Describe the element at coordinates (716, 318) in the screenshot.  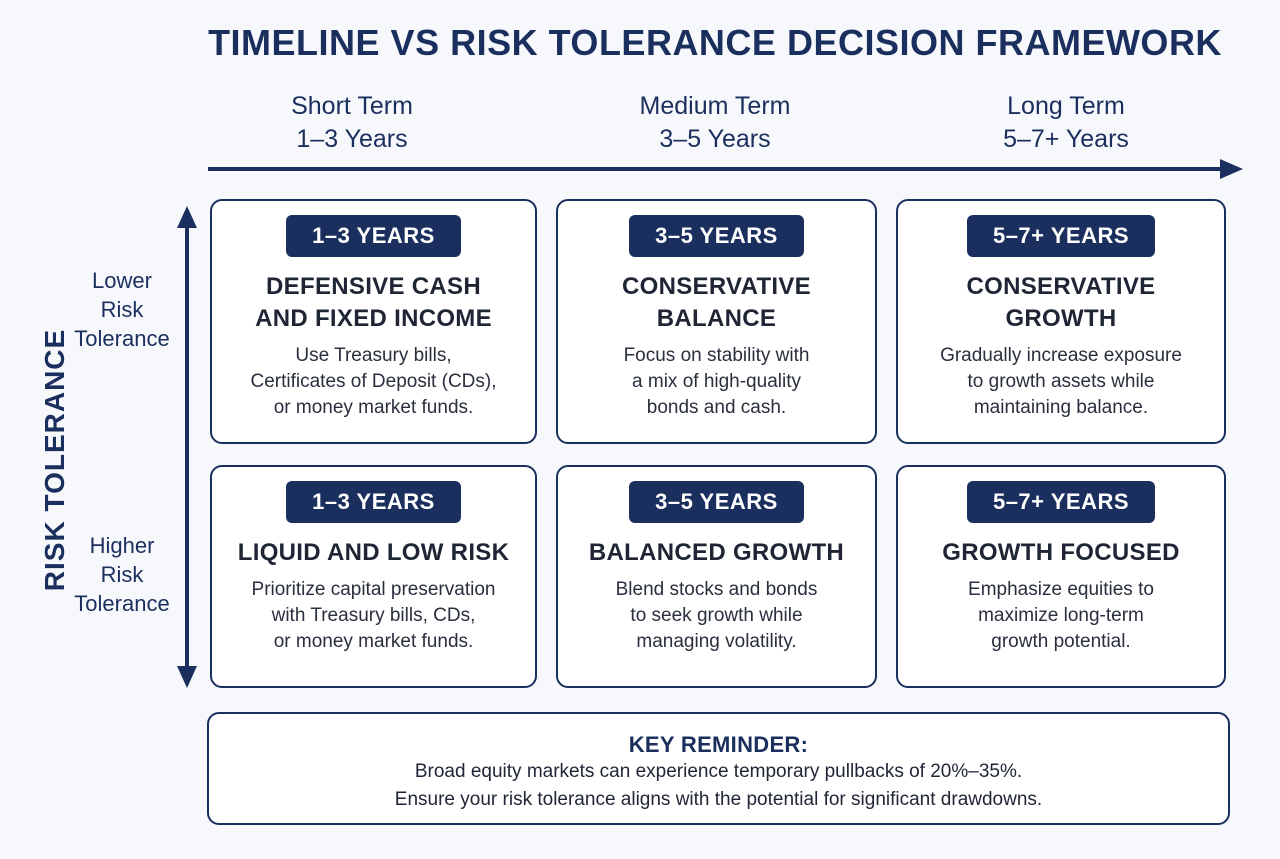
I see `strategy-title-line: BALANCE` at that location.